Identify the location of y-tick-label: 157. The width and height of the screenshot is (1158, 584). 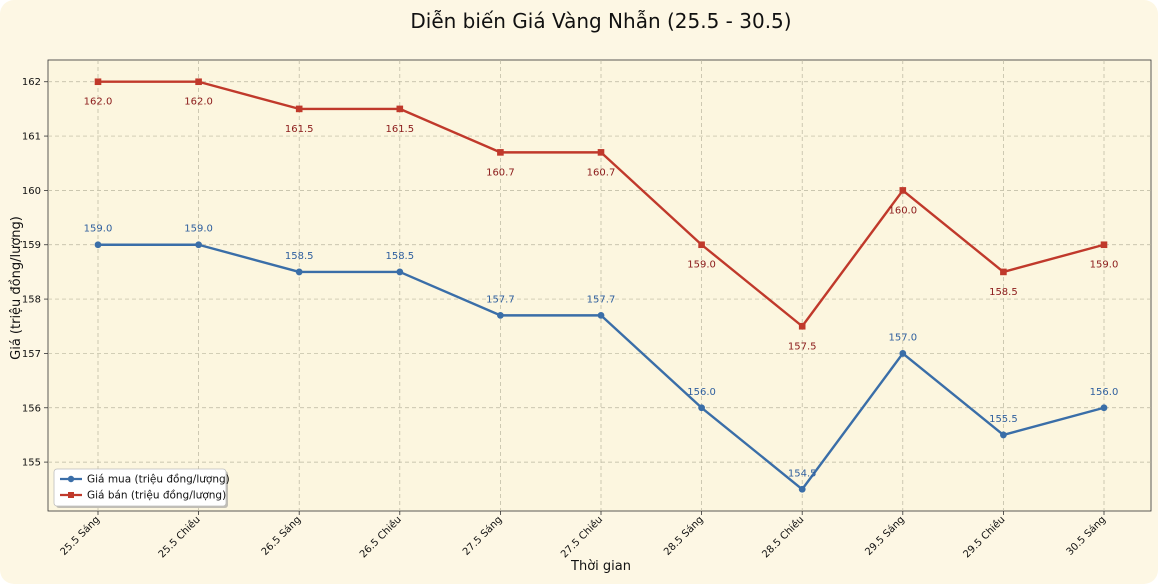
(31, 354).